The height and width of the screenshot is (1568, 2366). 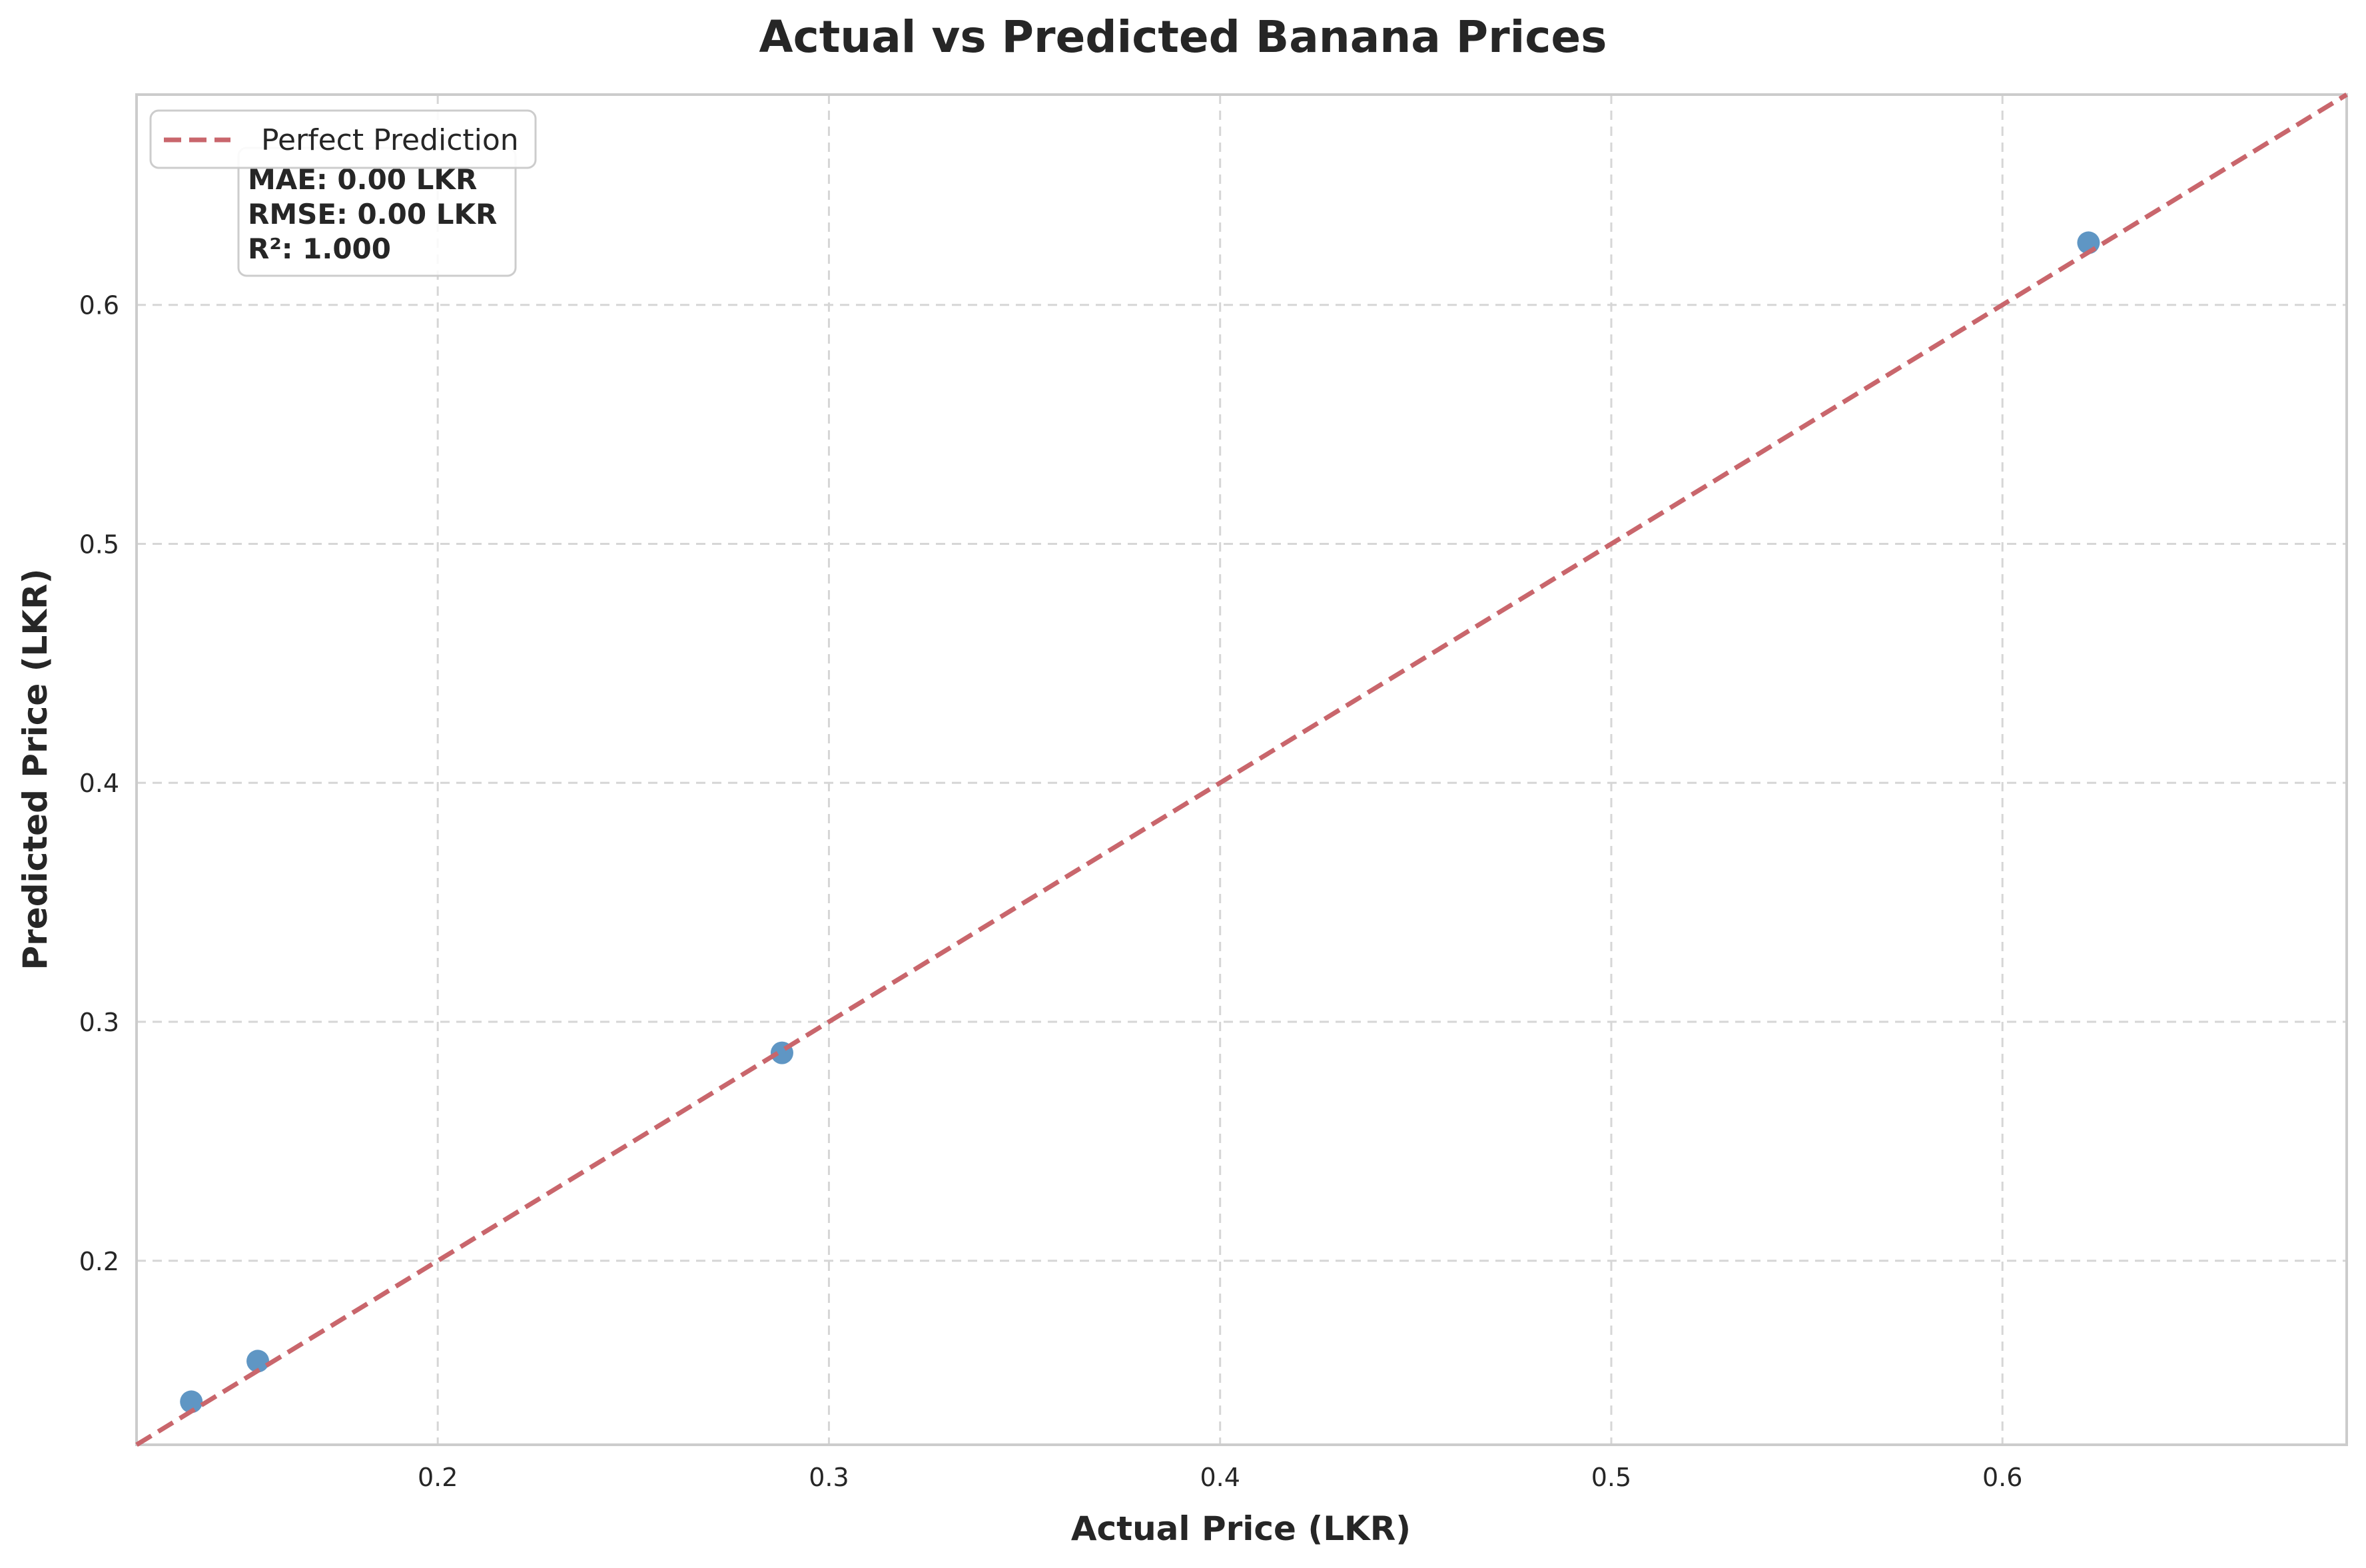 I want to click on y-tick-label: 0.2, so click(x=99, y=1261).